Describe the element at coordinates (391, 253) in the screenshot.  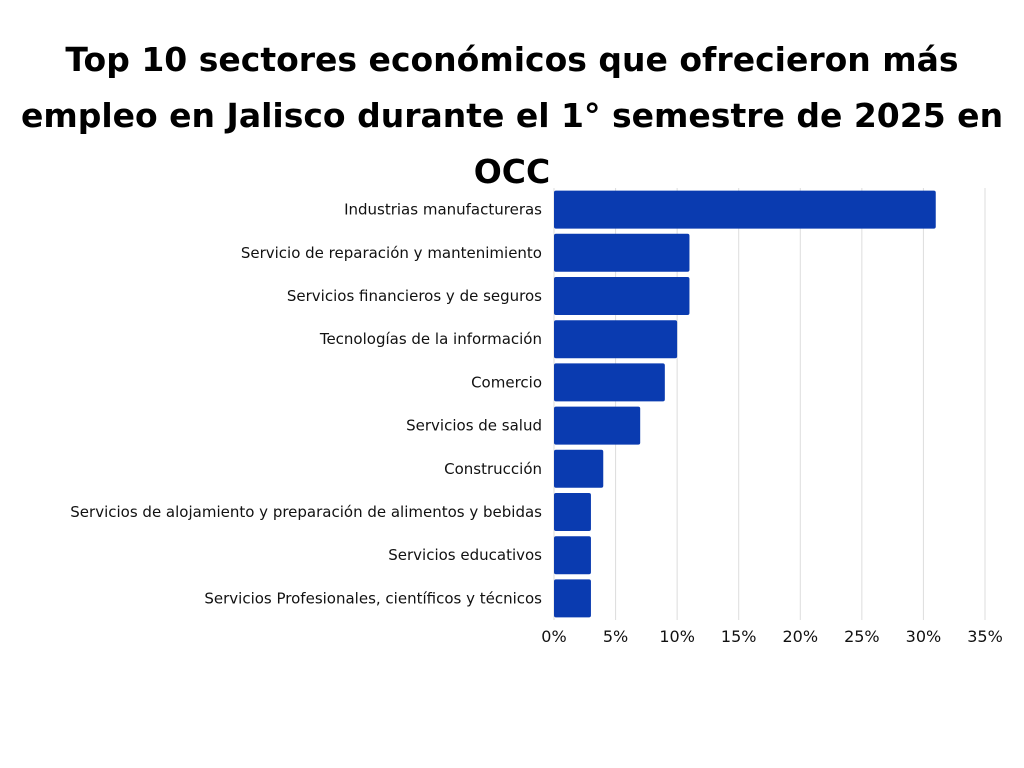
I see `category-label: Servicio de reparación y mantenimiento` at that location.